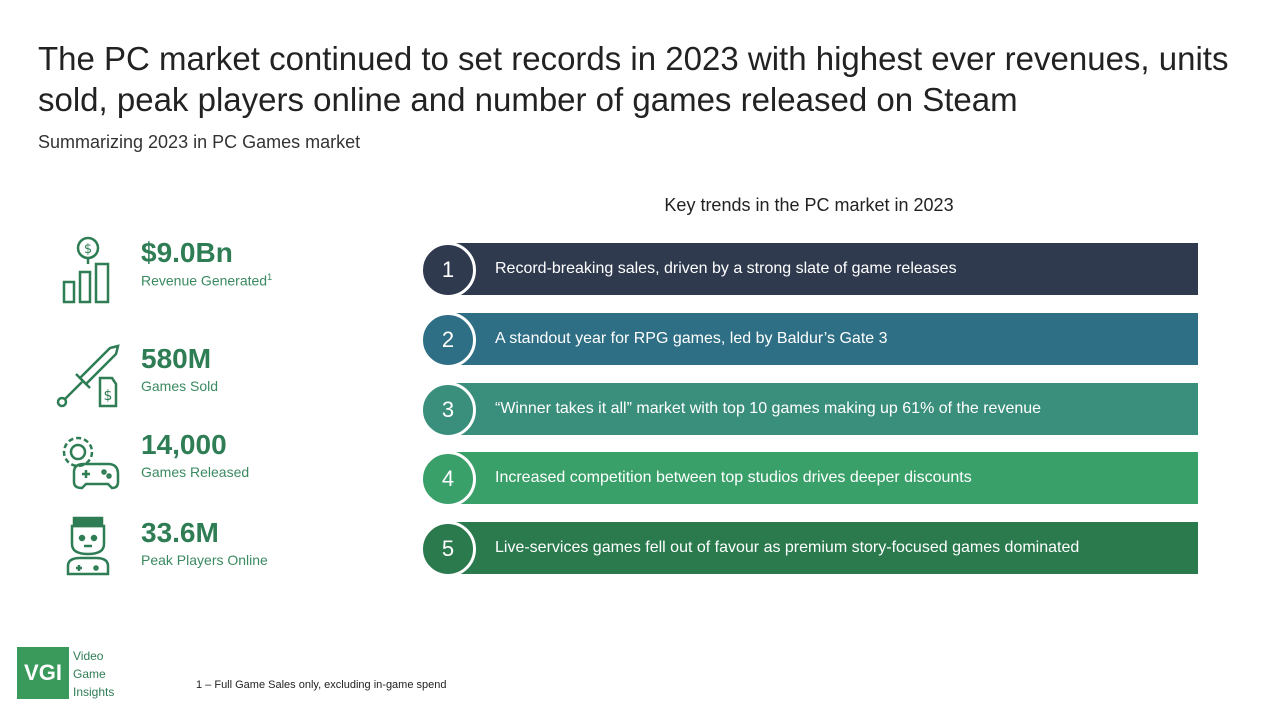  Describe the element at coordinates (86, 270) in the screenshot. I see `revenue-chart-icon: $` at that location.